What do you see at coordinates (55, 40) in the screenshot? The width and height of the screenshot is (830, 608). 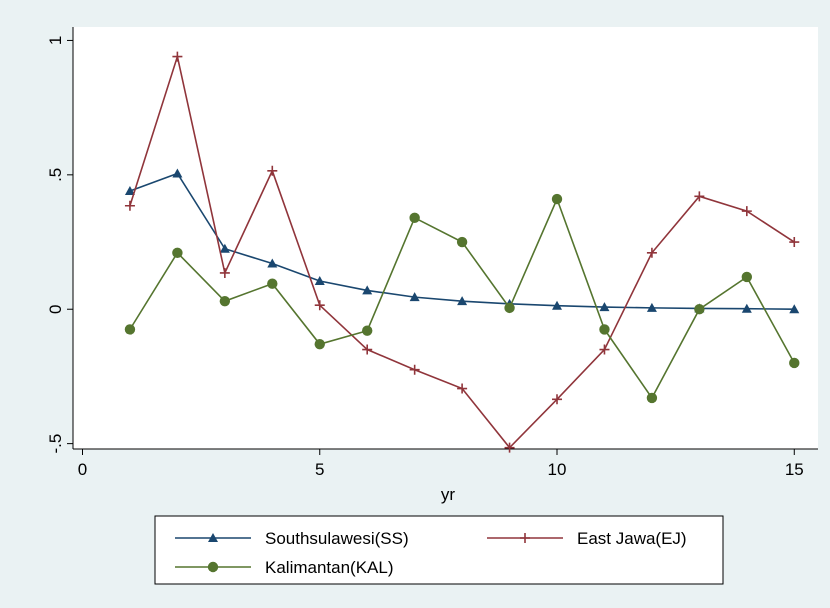 I see `y-tick-label: 1` at bounding box center [55, 40].